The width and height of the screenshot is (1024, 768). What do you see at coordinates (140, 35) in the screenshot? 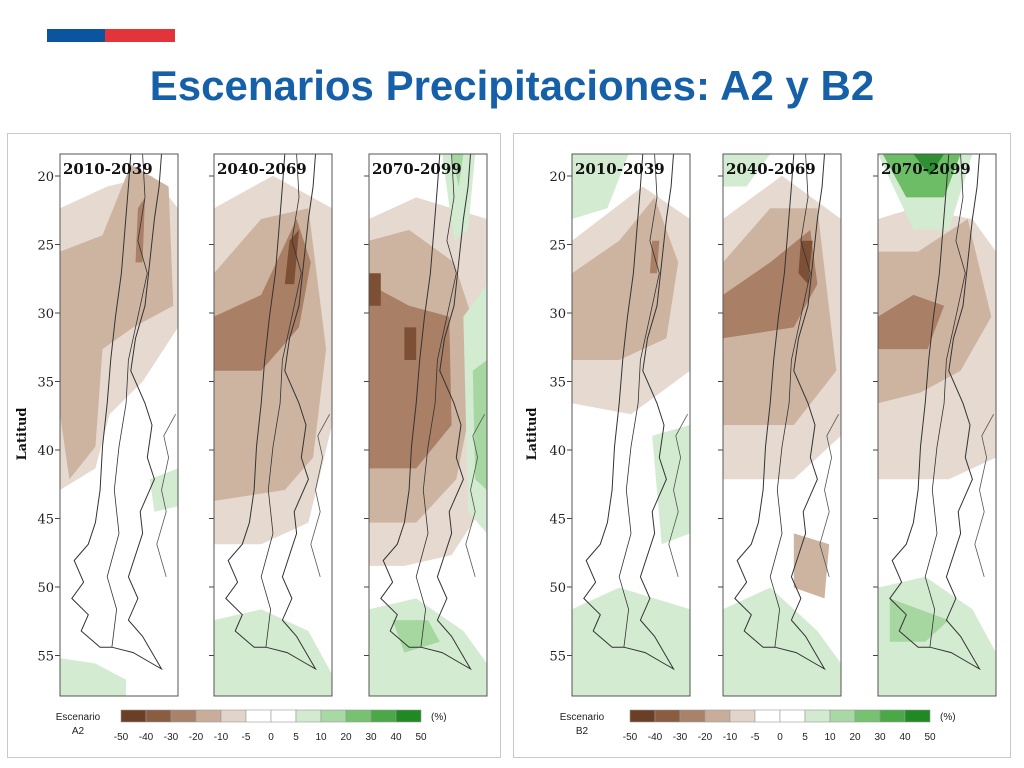
I see `flag-red-bar` at bounding box center [140, 35].